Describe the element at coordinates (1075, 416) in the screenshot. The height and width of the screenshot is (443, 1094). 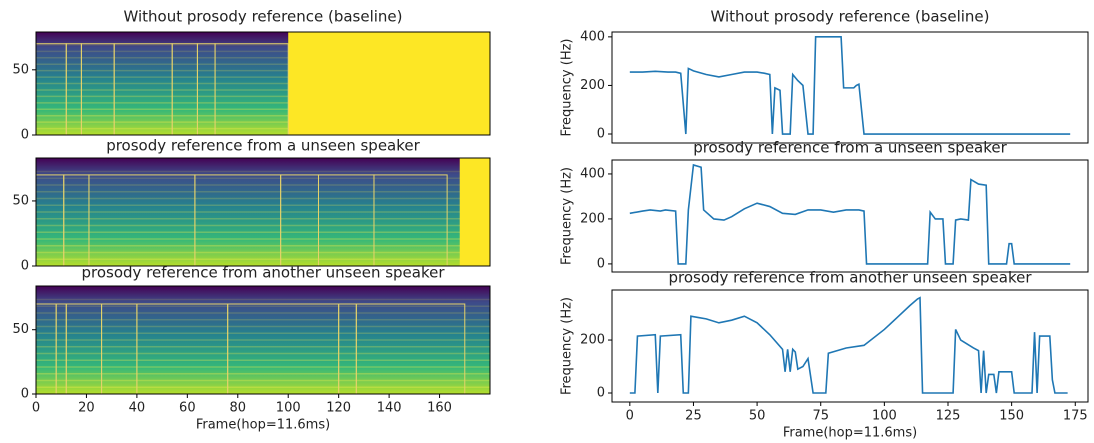
I see `x-tick-label: 175` at that location.